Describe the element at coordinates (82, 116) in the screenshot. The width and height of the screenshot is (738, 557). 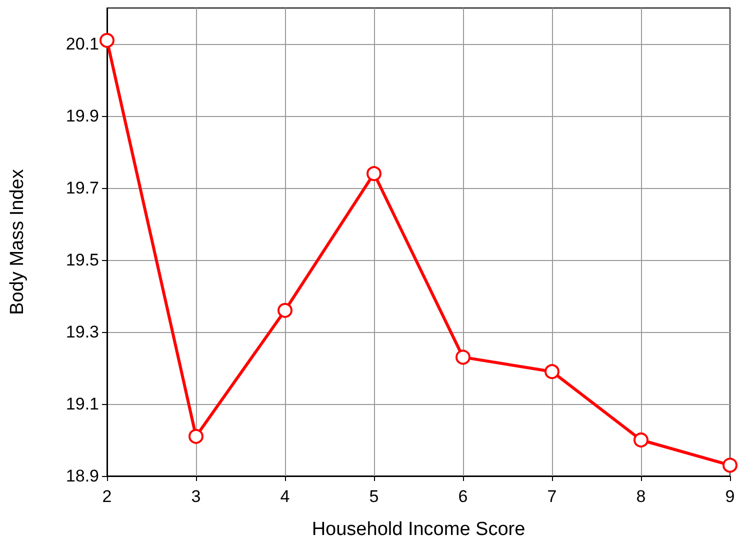
I see `y-tick-label: 19.9` at that location.